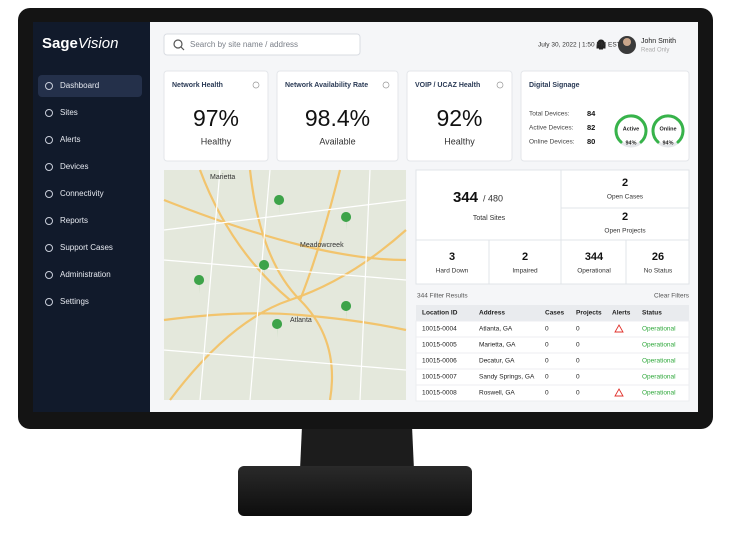 The image size is (748, 545). Describe the element at coordinates (655, 51) in the screenshot. I see `user-role: Read Only` at that location.